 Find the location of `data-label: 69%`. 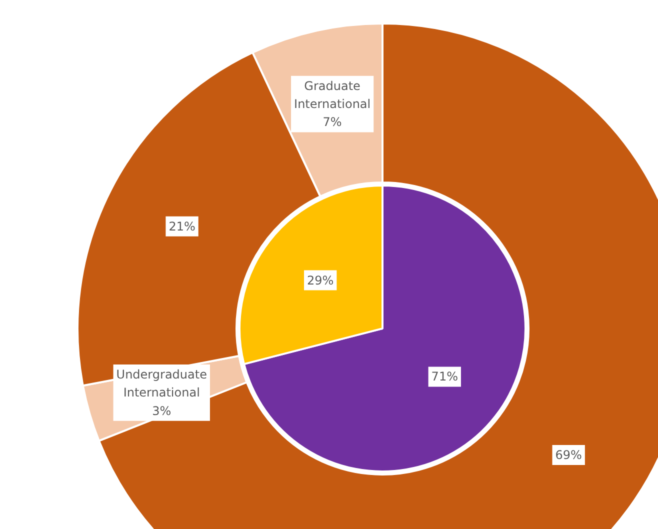

data-label: 69% is located at coordinates (568, 455).